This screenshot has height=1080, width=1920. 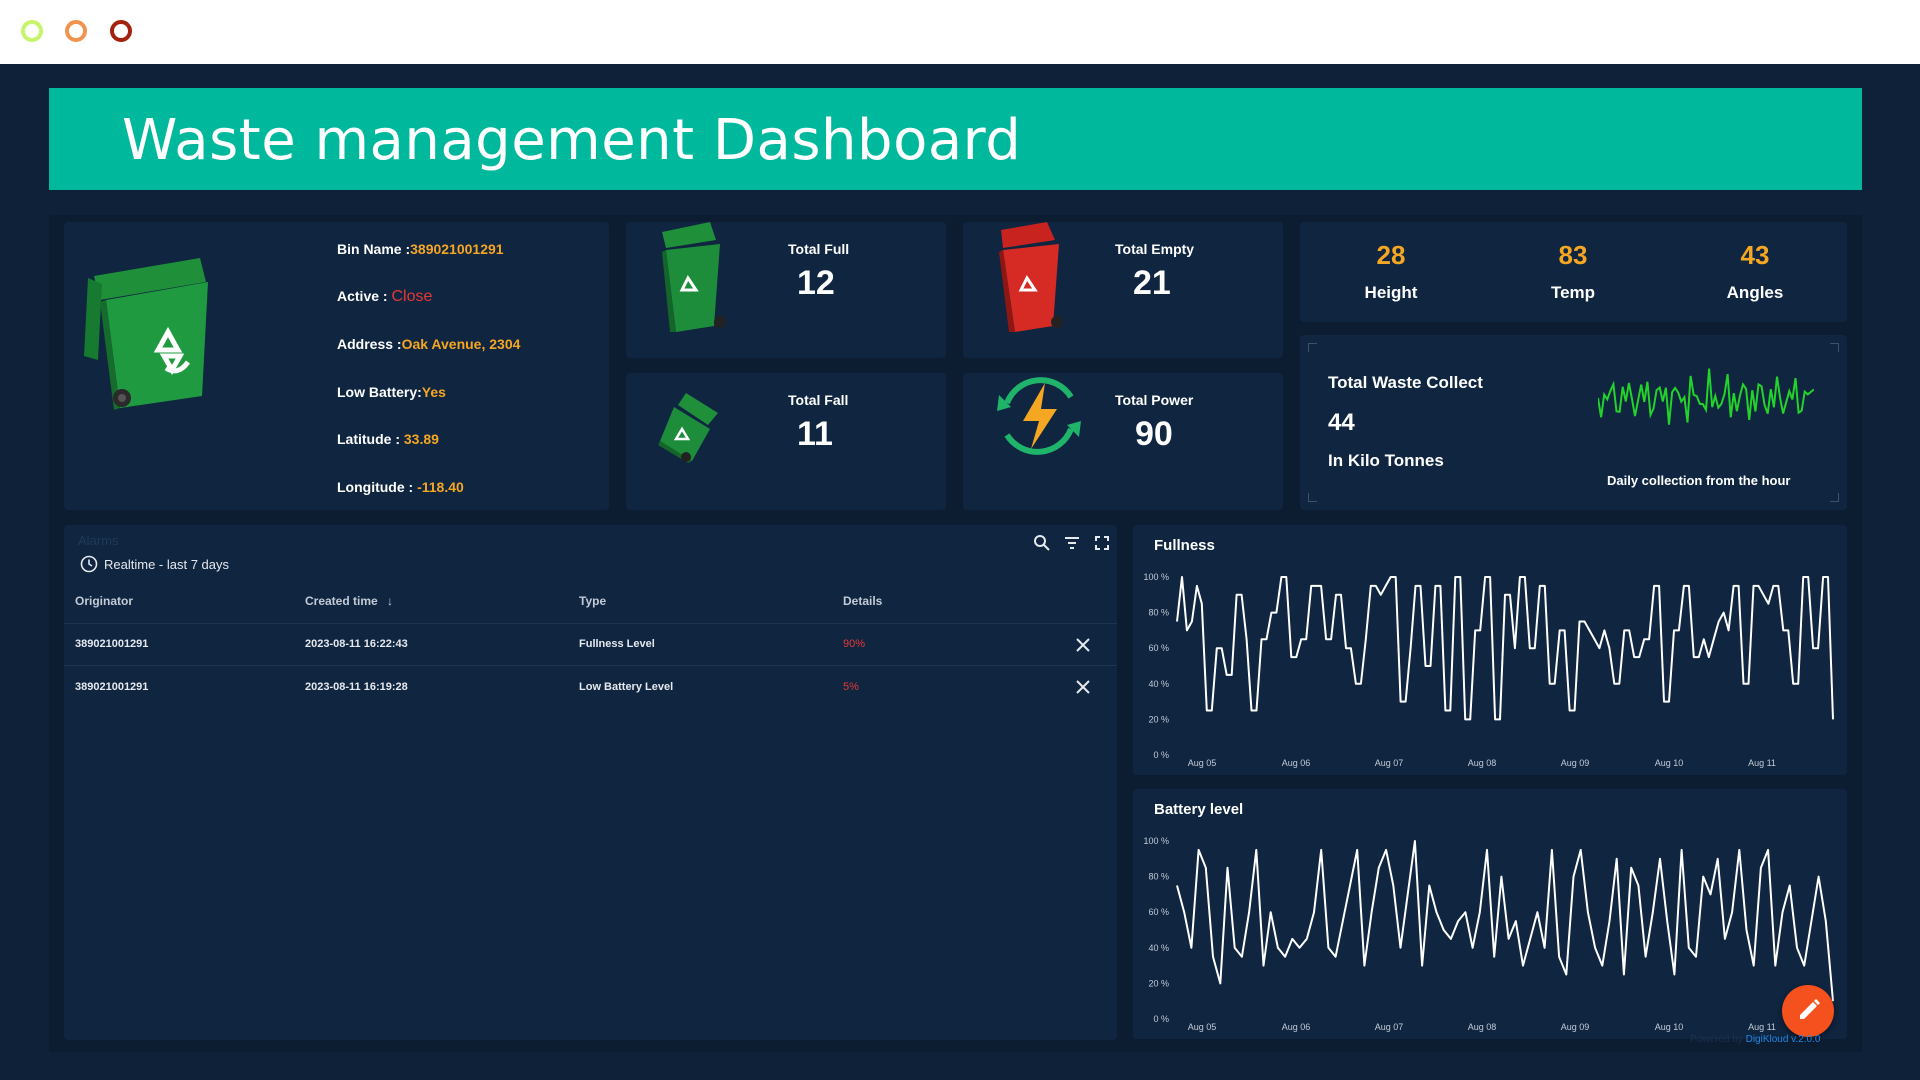 What do you see at coordinates (1152, 283) in the screenshot?
I see `total-empty-value: 21` at bounding box center [1152, 283].